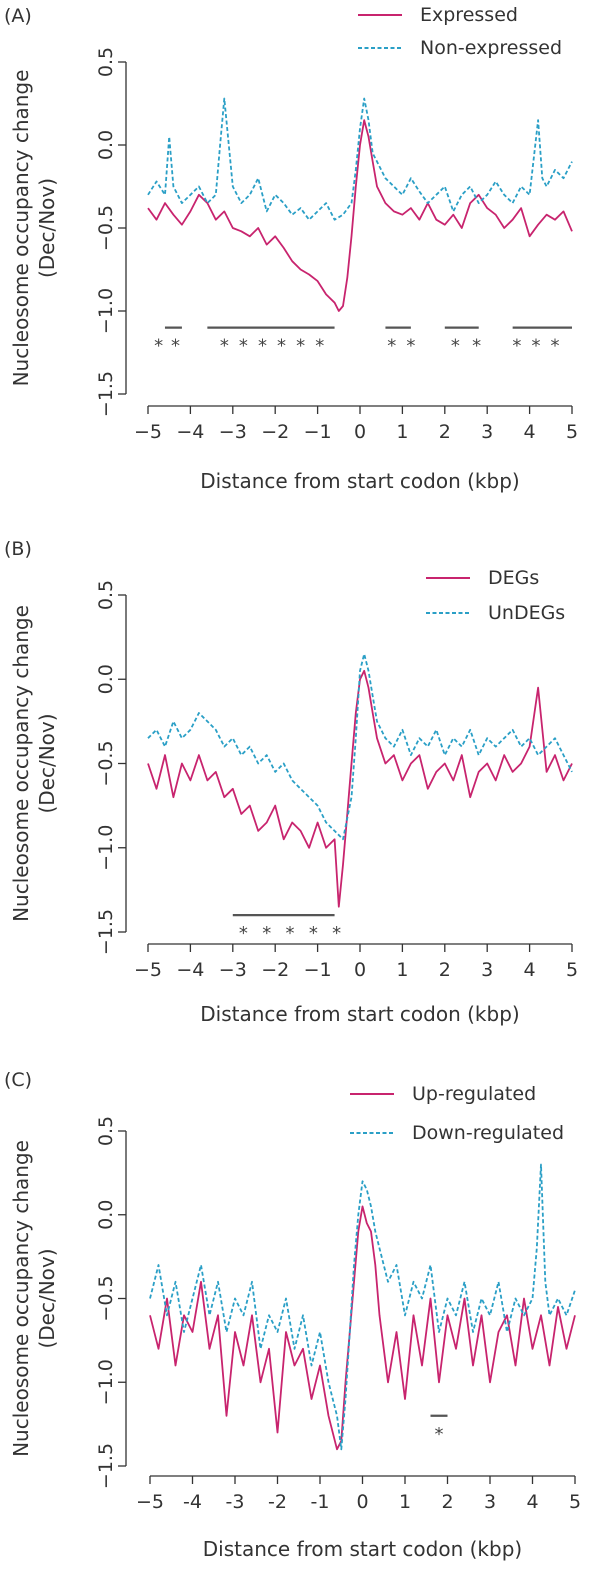 This screenshot has height=1579, width=600. I want to click on legend-label: Up-regulated, so click(474, 1094).